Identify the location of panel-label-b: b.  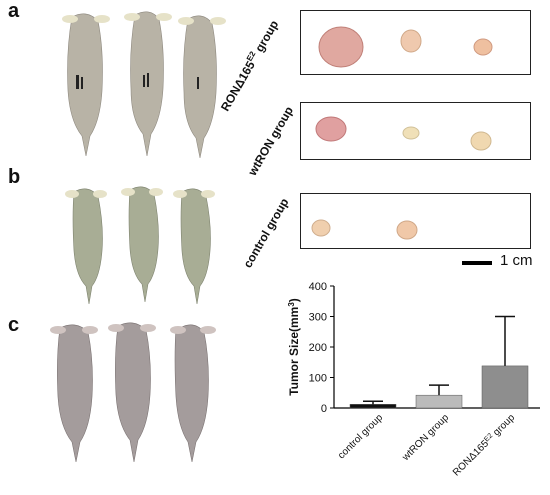
(14, 177).